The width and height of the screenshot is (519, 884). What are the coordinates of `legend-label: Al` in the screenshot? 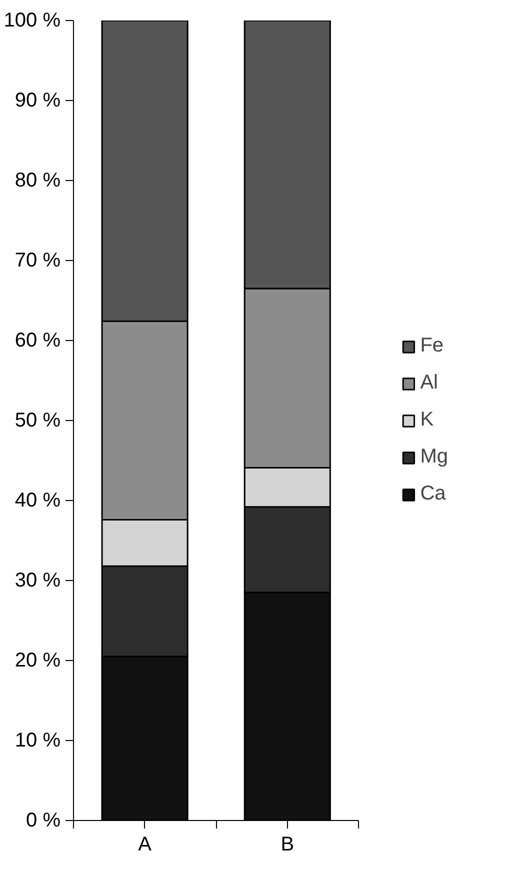 It's located at (429, 383).